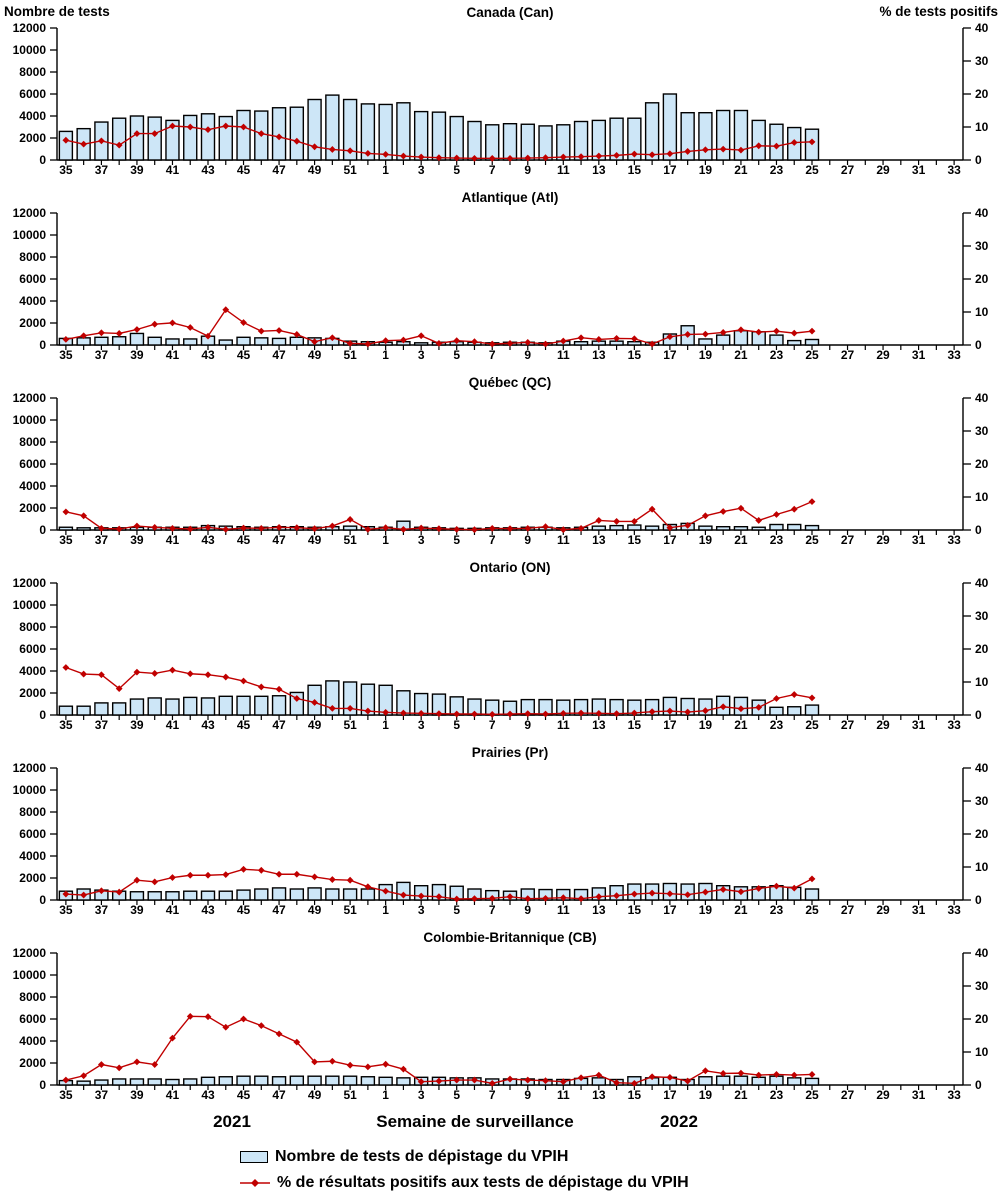 The width and height of the screenshot is (1002, 1202). What do you see at coordinates (982, 834) in the screenshot?
I see `tick-label: 20` at bounding box center [982, 834].